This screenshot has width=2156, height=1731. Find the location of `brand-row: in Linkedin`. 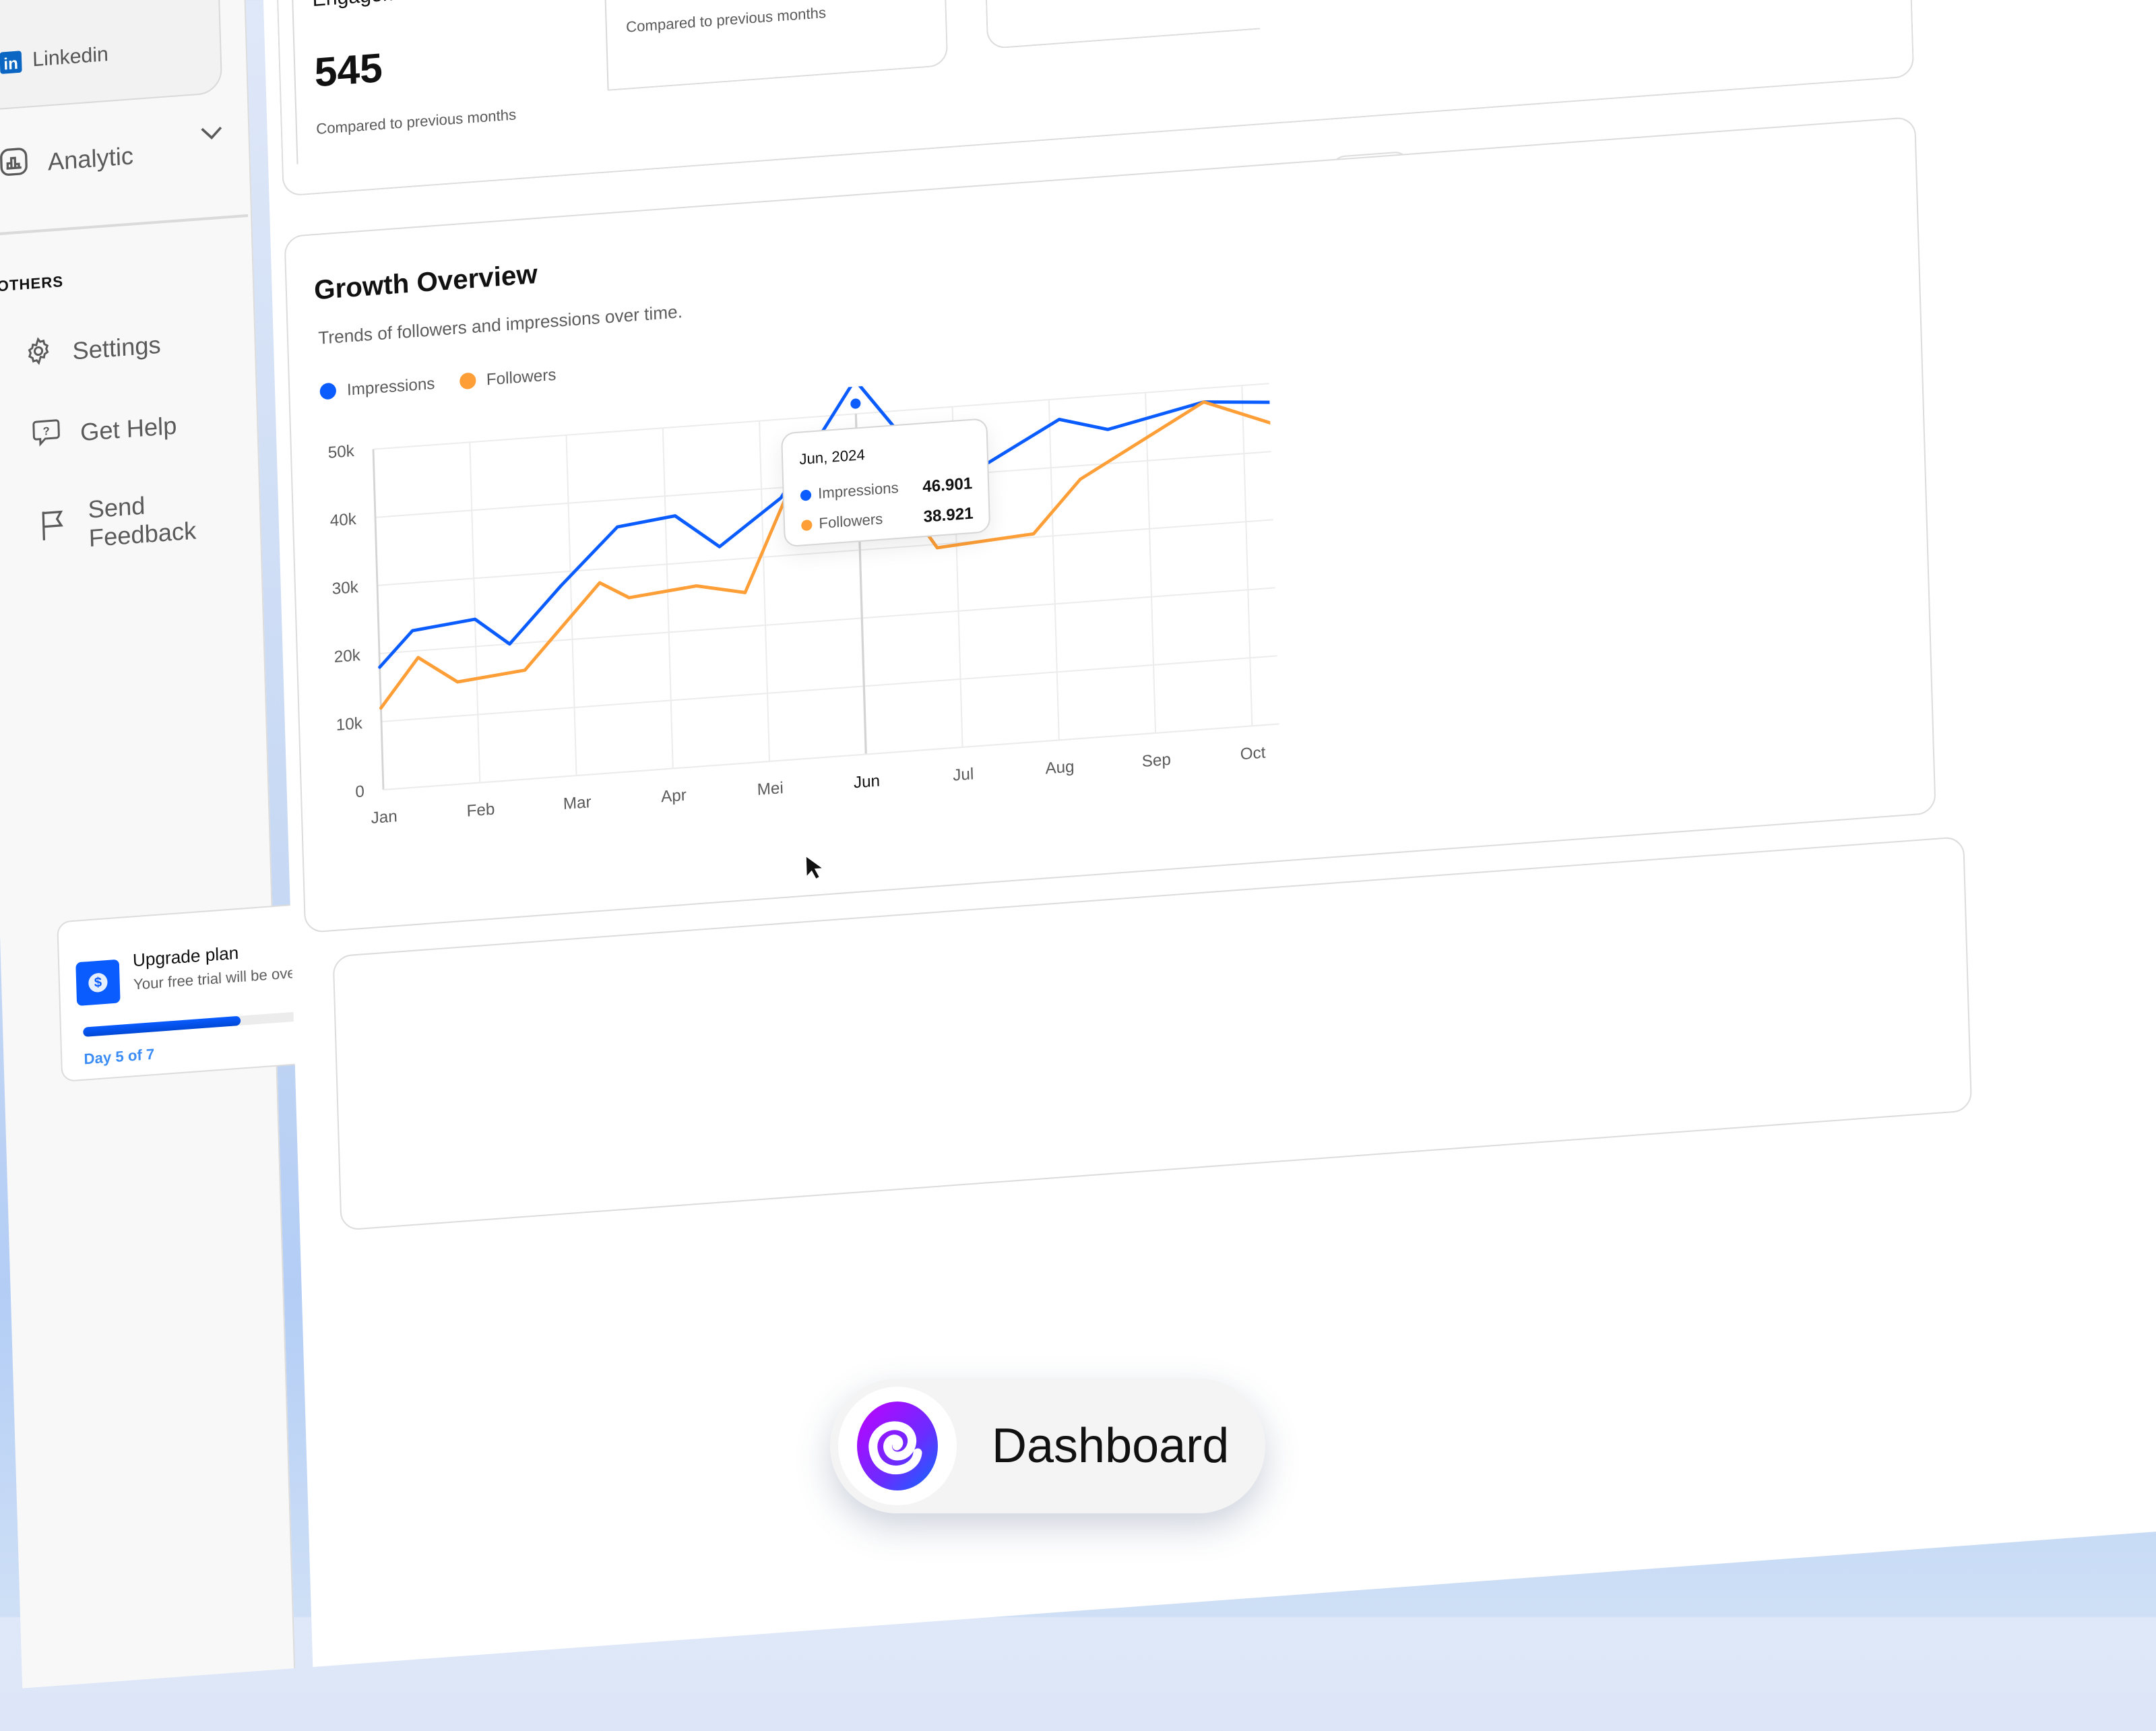

brand-row: in Linkedin is located at coordinates (54, 58).